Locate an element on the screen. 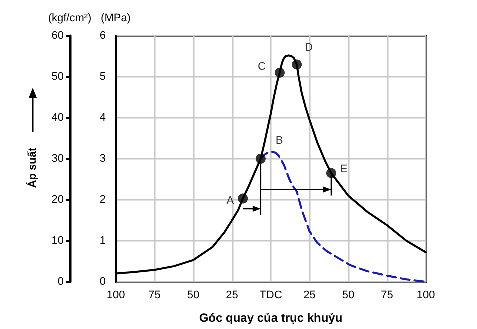 This screenshot has width=477, height=329. y-tick-label: 2 is located at coordinates (103, 200).